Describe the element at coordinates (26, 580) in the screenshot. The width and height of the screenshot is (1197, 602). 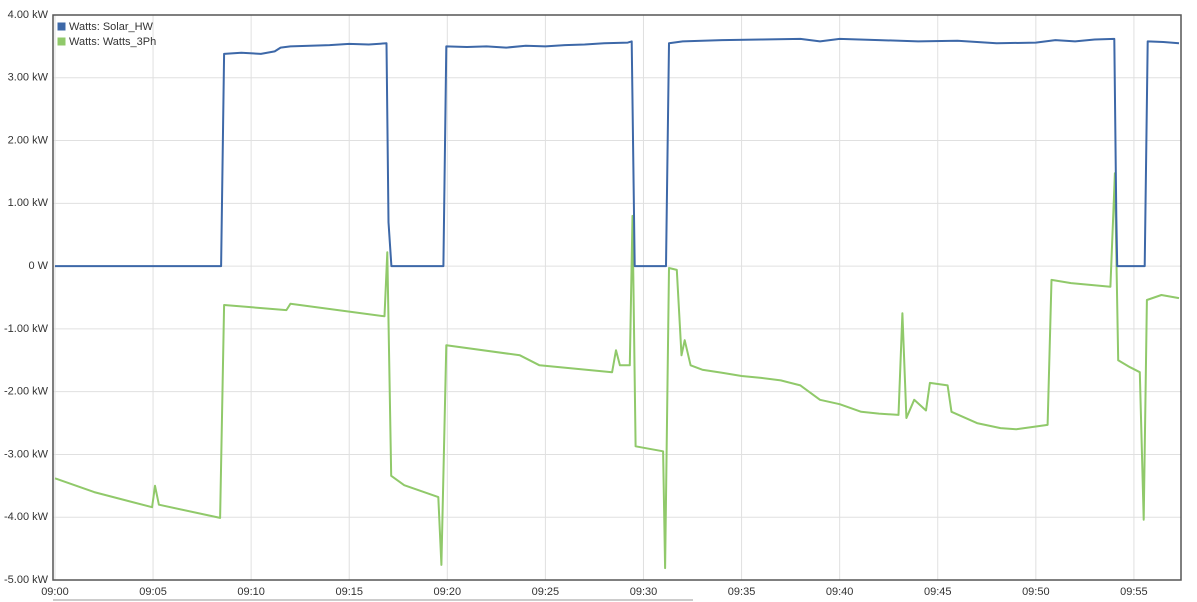
I see `y-tick-label: -5.00 kW` at that location.